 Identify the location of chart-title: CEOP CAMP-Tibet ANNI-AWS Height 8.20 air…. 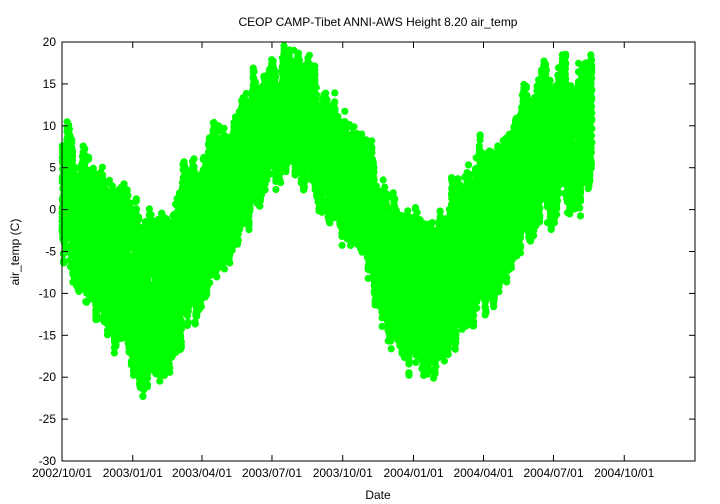
(378, 22).